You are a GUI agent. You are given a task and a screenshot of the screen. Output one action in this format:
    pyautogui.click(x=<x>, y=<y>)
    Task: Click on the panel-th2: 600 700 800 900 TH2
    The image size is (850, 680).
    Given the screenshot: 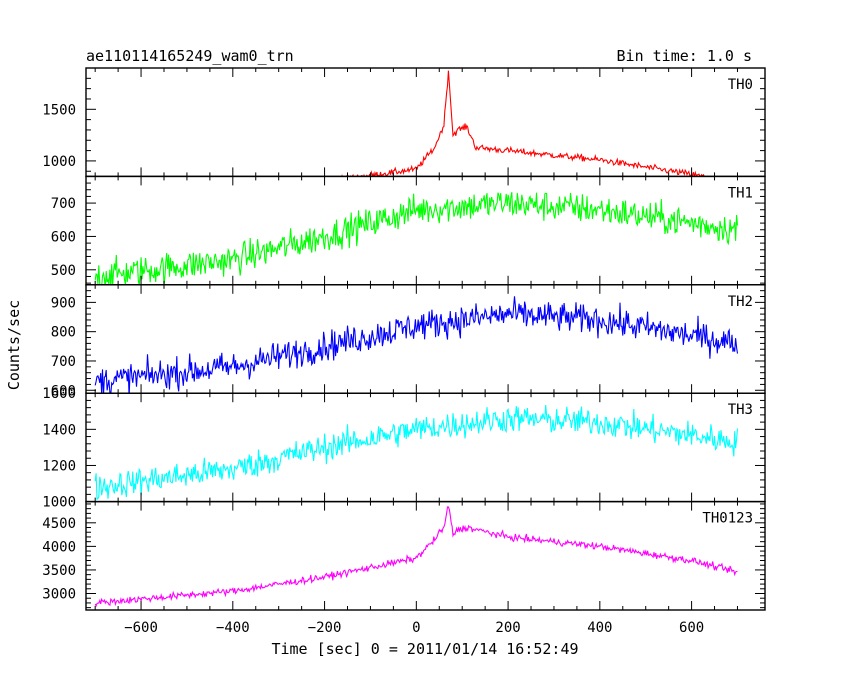 What is the action you would take?
    pyautogui.click(x=408, y=341)
    